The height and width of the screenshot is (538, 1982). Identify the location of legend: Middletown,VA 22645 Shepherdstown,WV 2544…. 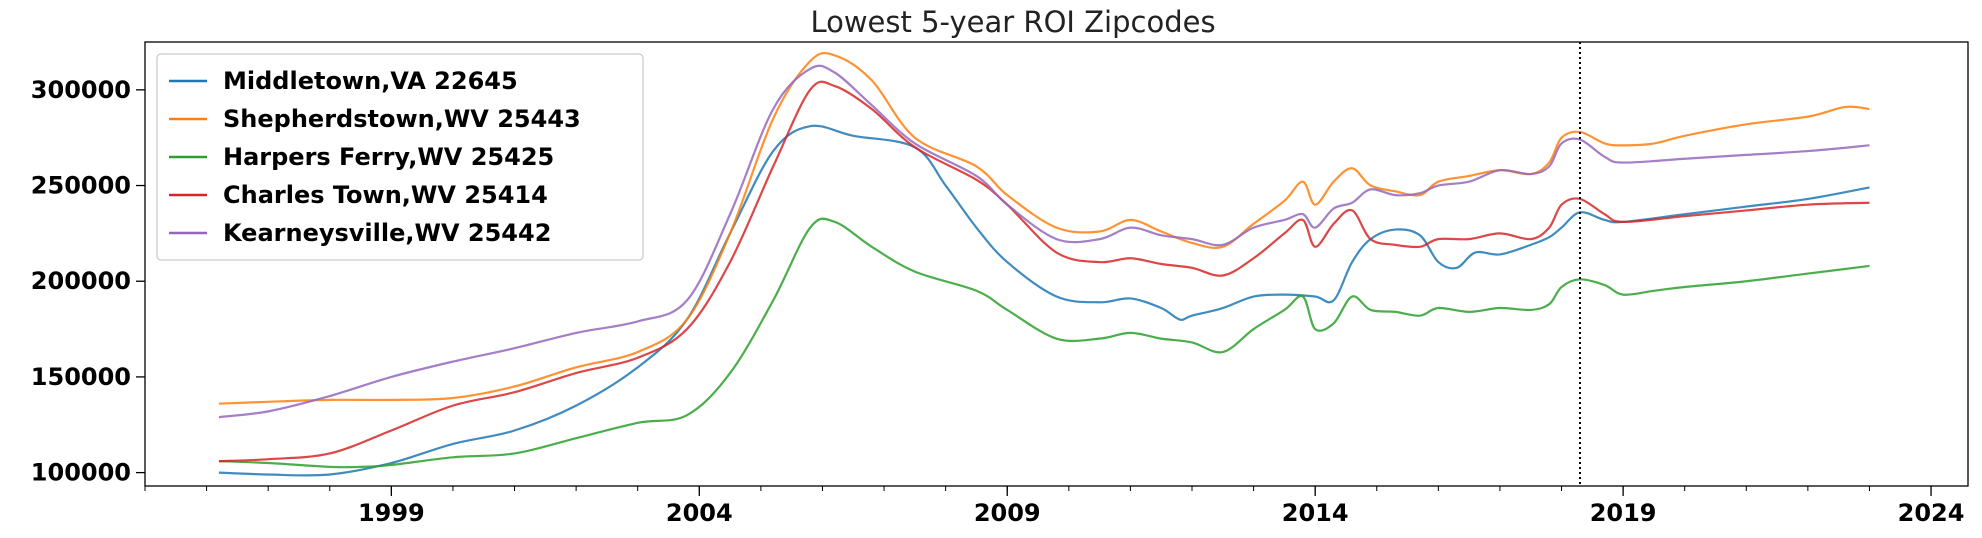
(400, 157).